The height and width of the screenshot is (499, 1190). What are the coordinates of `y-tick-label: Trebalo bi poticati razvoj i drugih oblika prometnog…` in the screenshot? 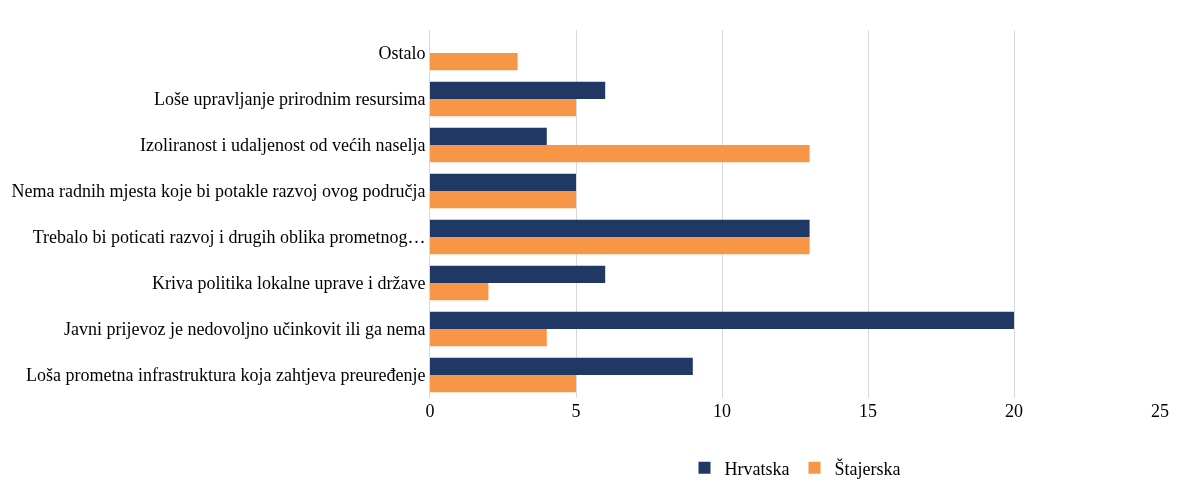 It's located at (229, 237).